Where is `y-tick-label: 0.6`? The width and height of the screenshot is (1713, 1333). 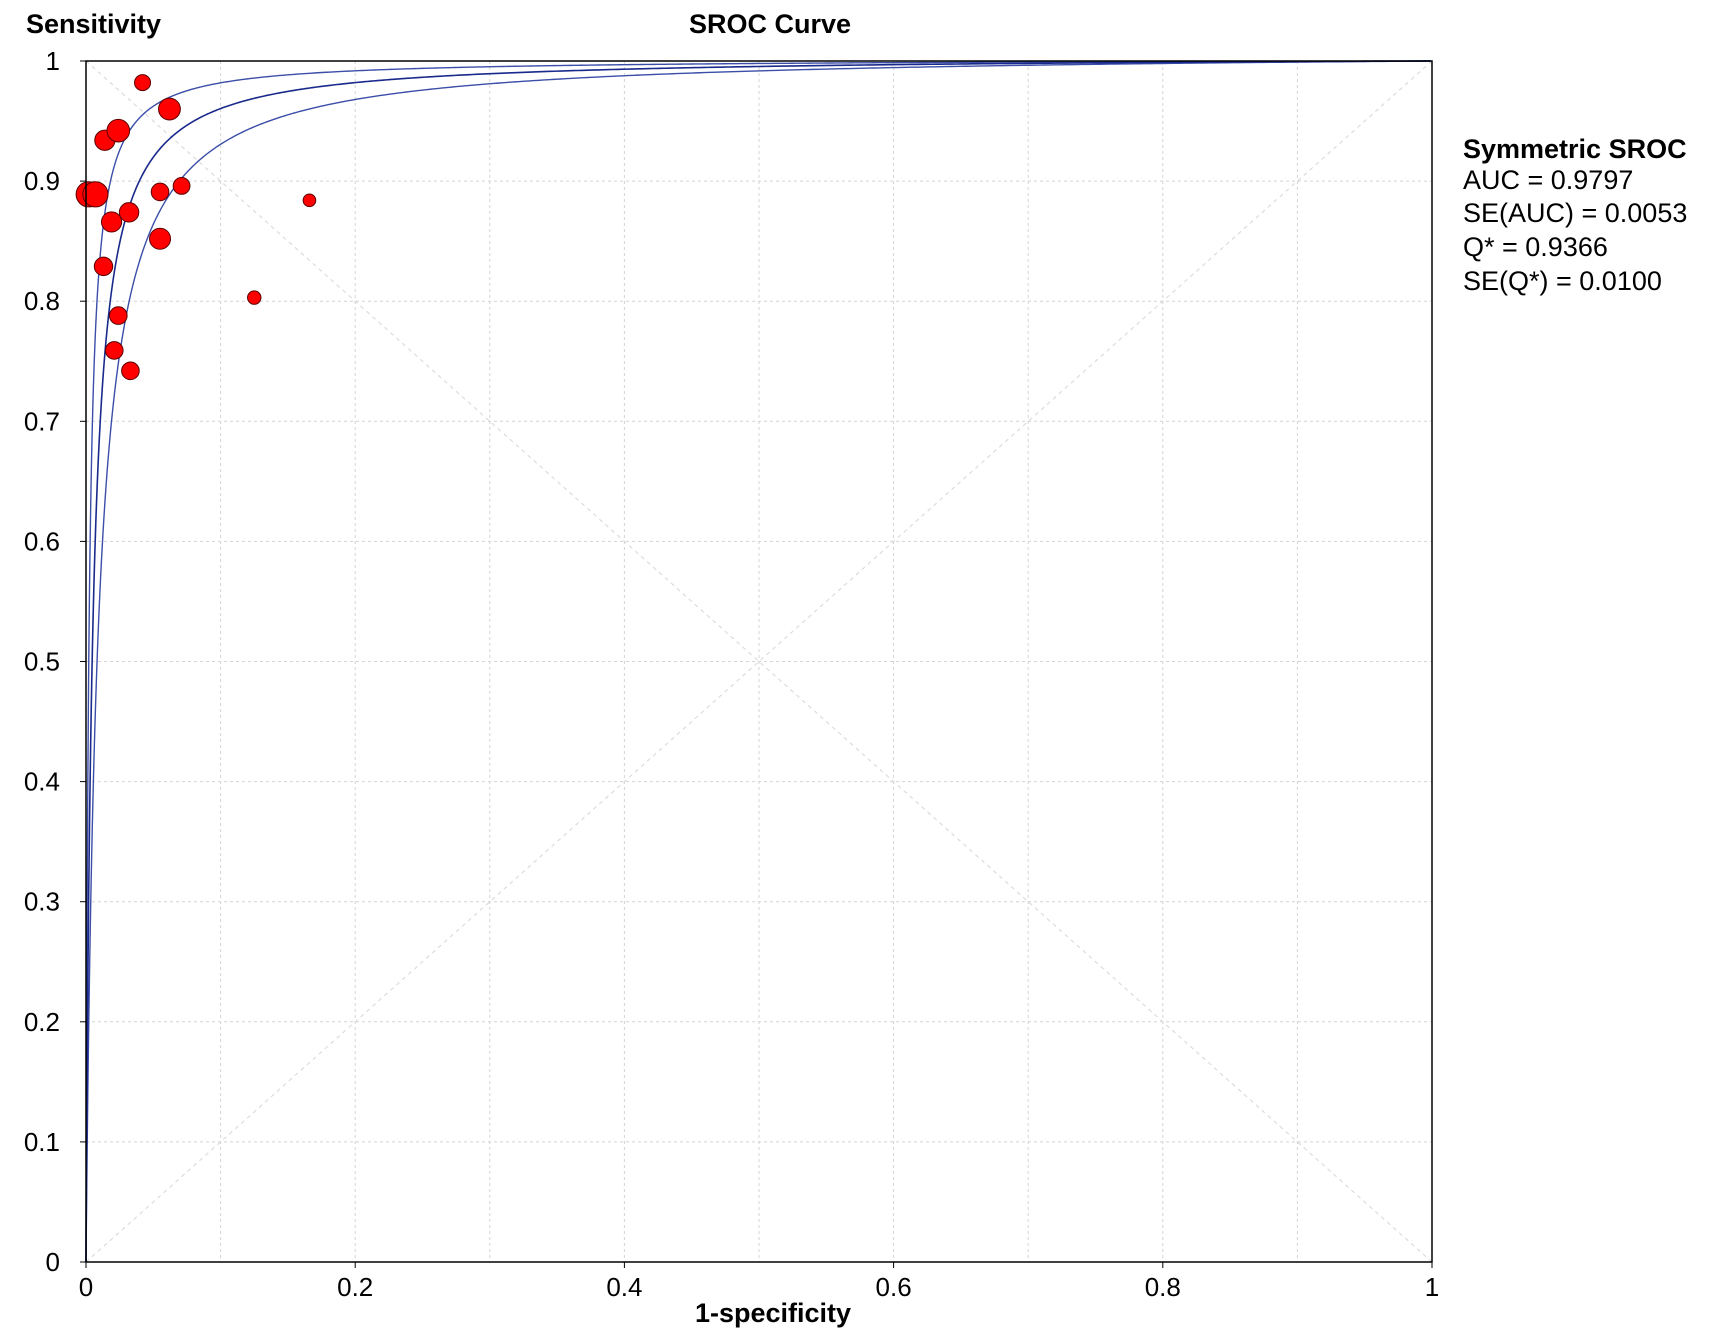
y-tick-label: 0.6 is located at coordinates (42, 541).